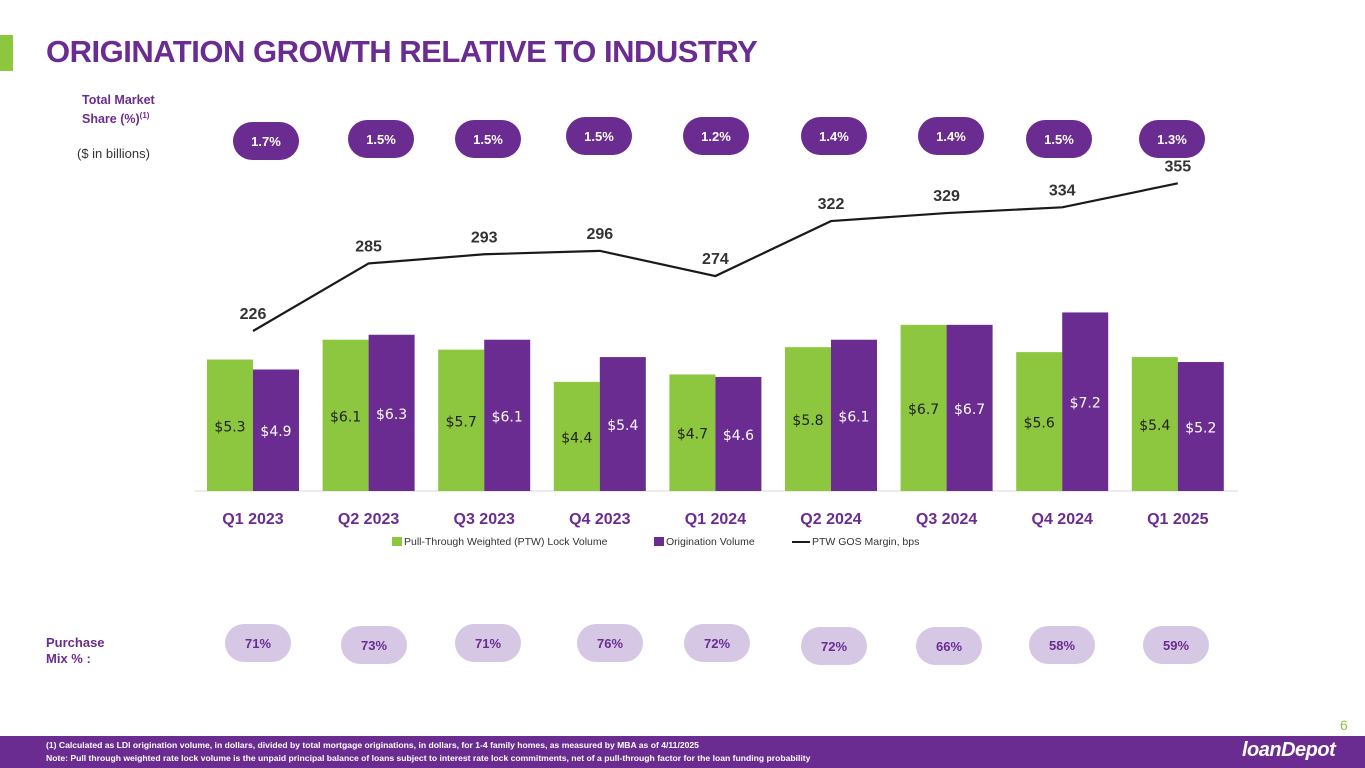  I want to click on purchase-mix-oval: 73%, so click(374, 645).